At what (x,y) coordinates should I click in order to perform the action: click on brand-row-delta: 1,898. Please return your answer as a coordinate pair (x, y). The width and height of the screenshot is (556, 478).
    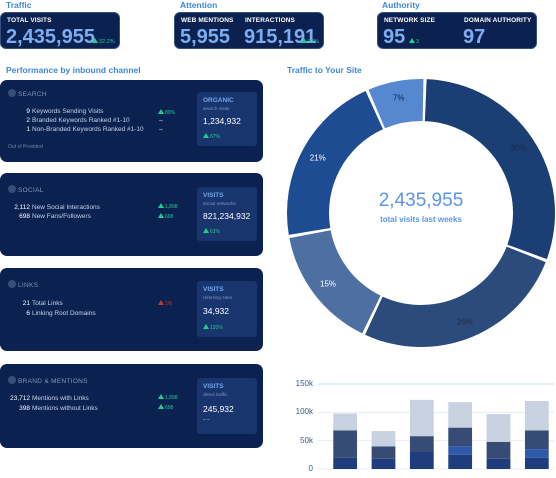
    Looking at the image, I should click on (168, 397).